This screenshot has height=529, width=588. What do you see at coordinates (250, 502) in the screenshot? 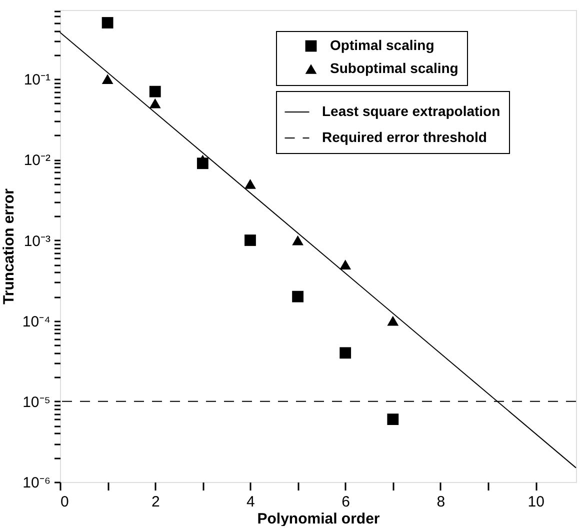
I see `x-tick-label: 4` at bounding box center [250, 502].